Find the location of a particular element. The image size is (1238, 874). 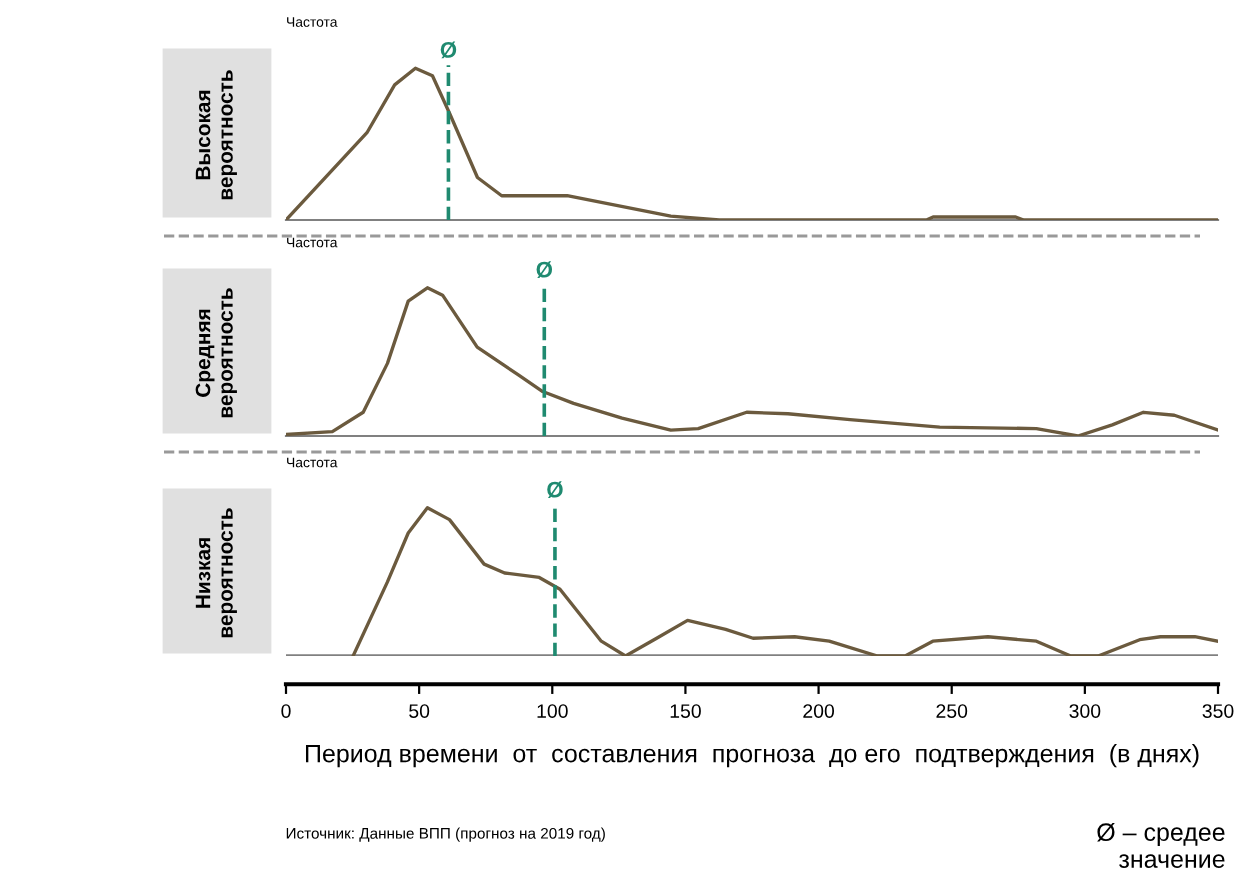

x-tick-label: 0 is located at coordinates (286, 711).